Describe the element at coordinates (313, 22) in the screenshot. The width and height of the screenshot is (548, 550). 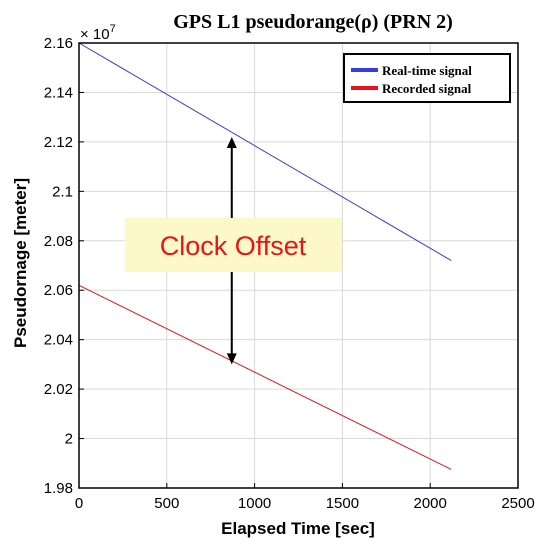
I see `chart-title: GPS L1 pseudorange(ρ) (PRN 2)` at that location.